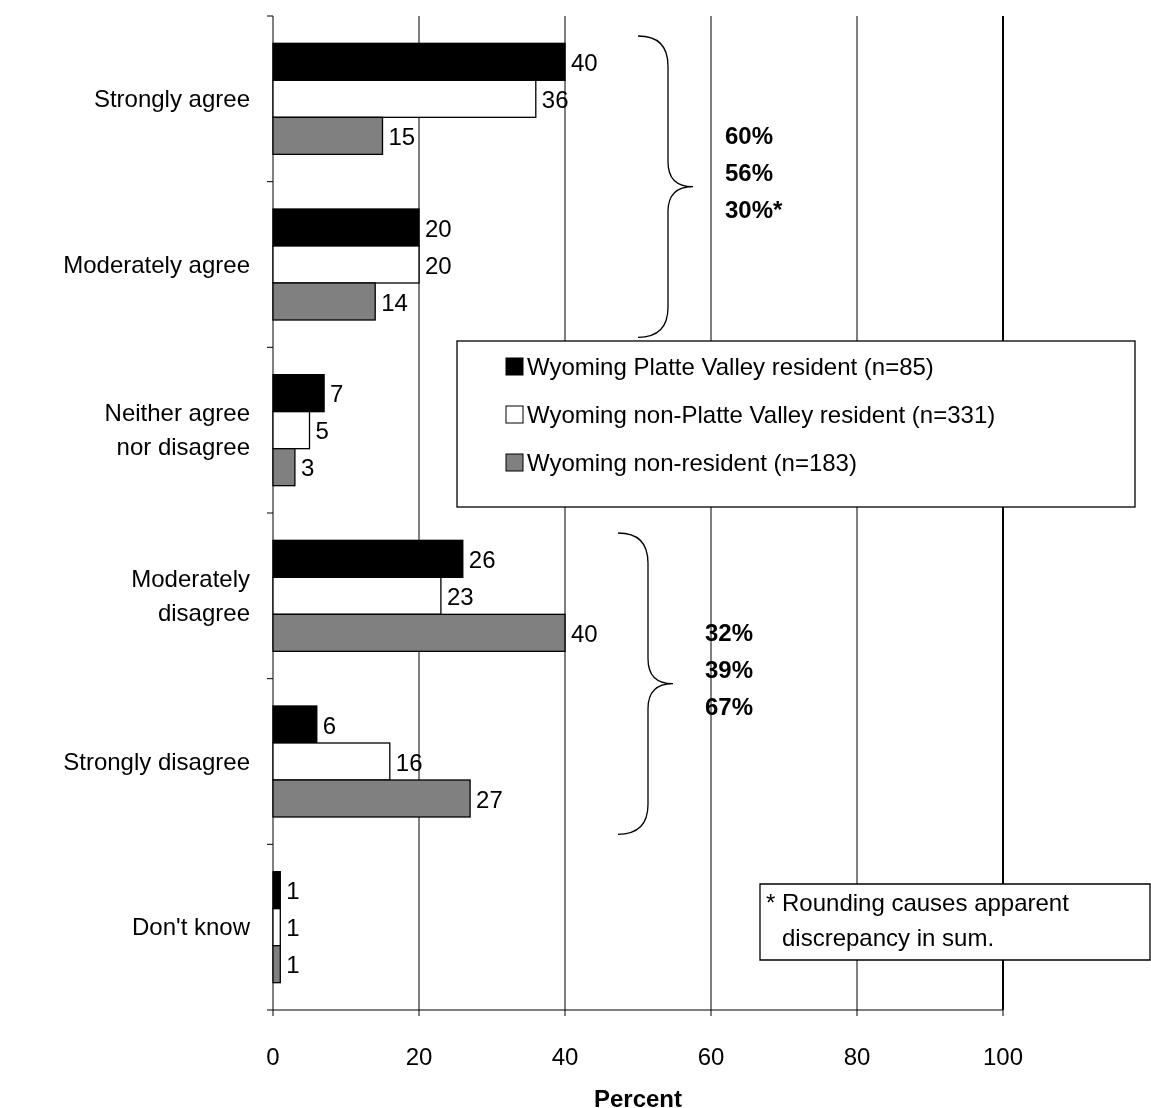  What do you see at coordinates (329, 725) in the screenshot?
I see `data-label: 6` at bounding box center [329, 725].